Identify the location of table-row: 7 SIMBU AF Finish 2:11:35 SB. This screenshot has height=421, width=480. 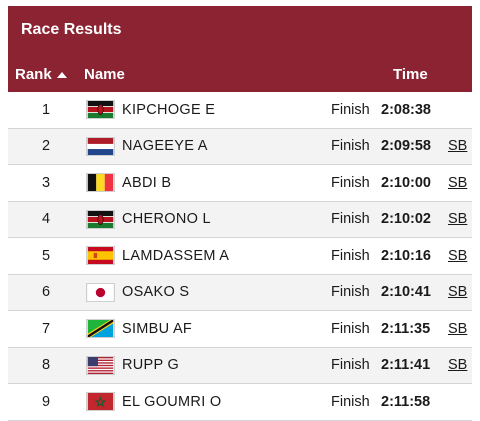
(240, 329).